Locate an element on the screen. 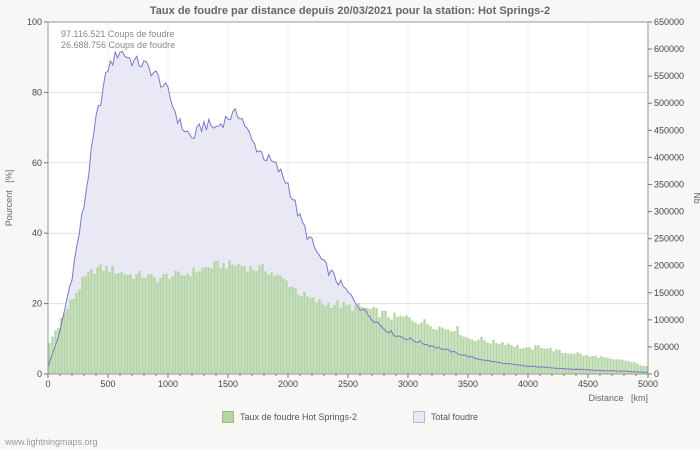 Image resolution: width=700 pixels, height=450 pixels. svg-text: 2000 is located at coordinates (288, 384).